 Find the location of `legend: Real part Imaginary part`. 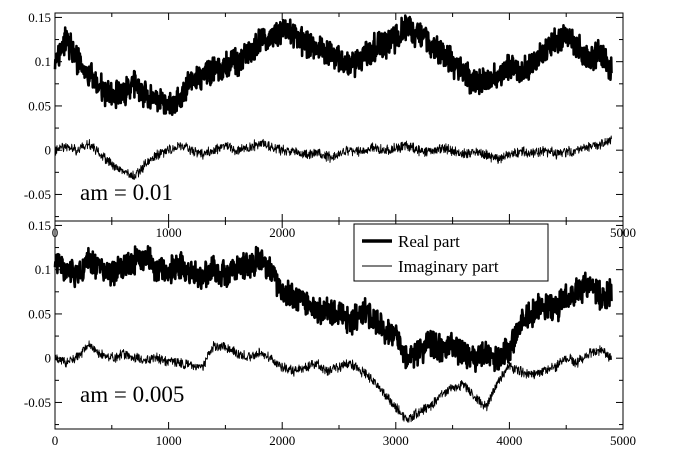

legend: Real part Imaginary part is located at coordinates (451, 252).